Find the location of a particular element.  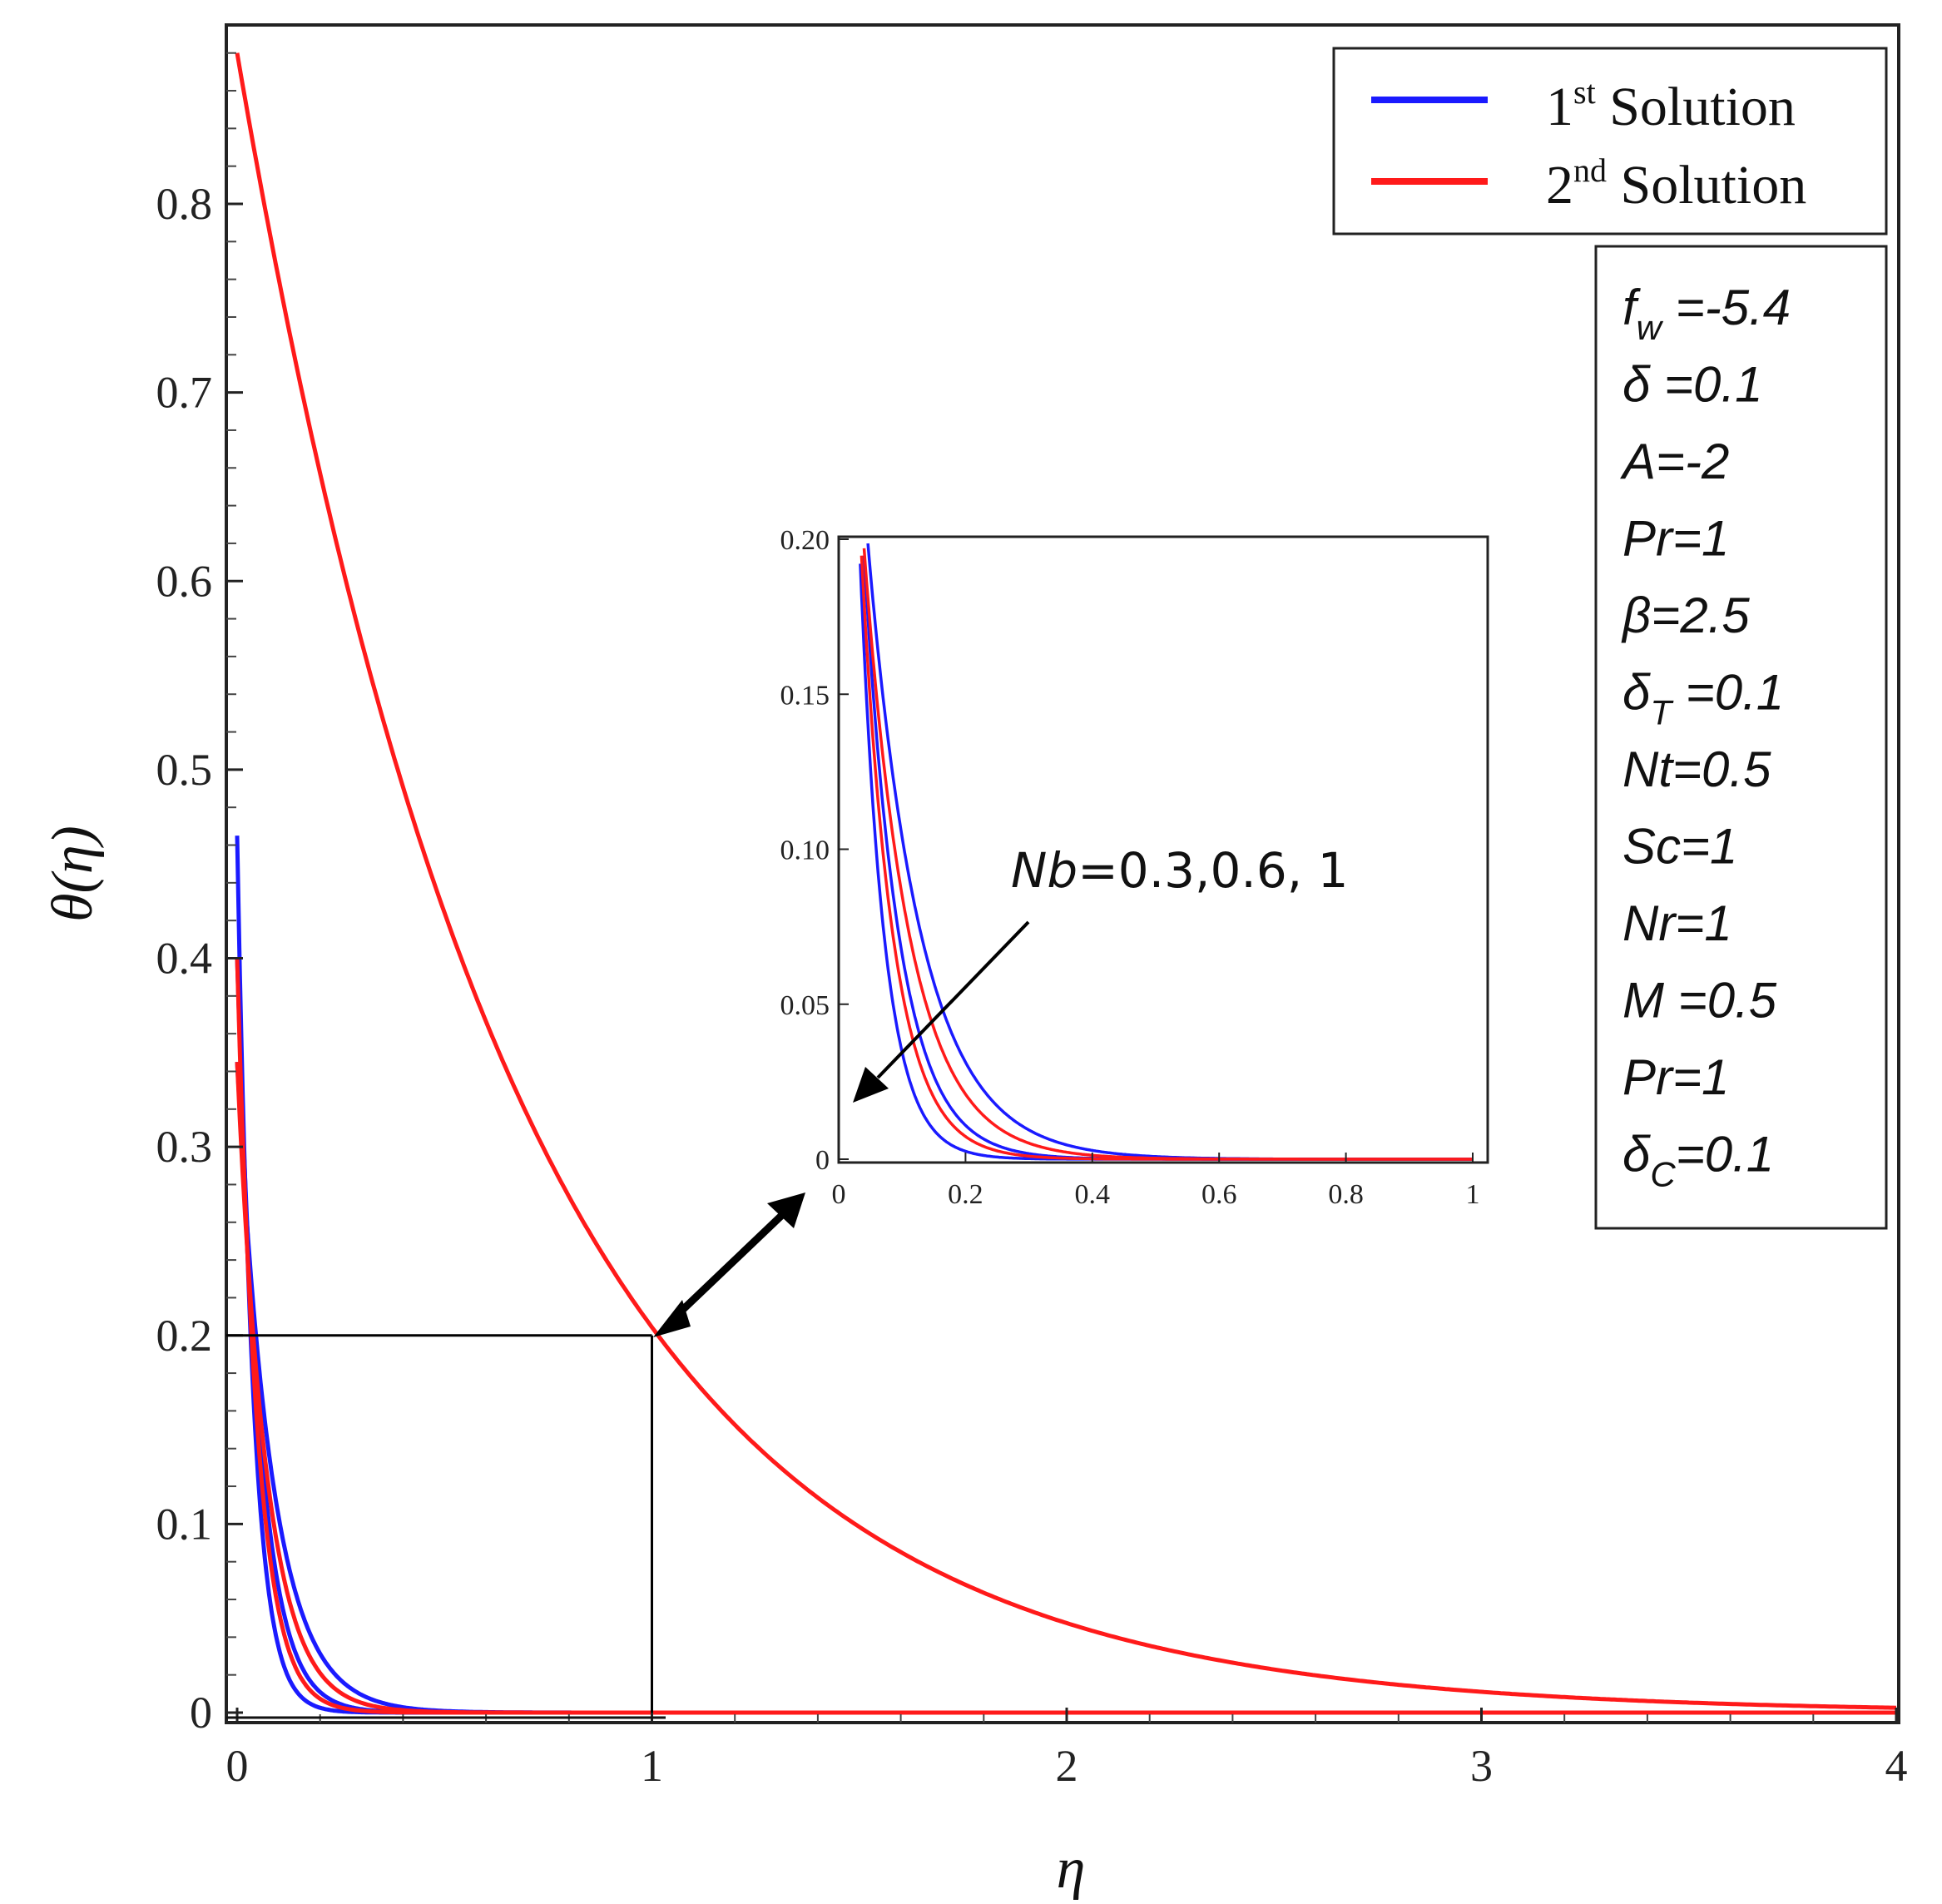

parameter-entry: β=2.5 is located at coordinates (1685, 615).